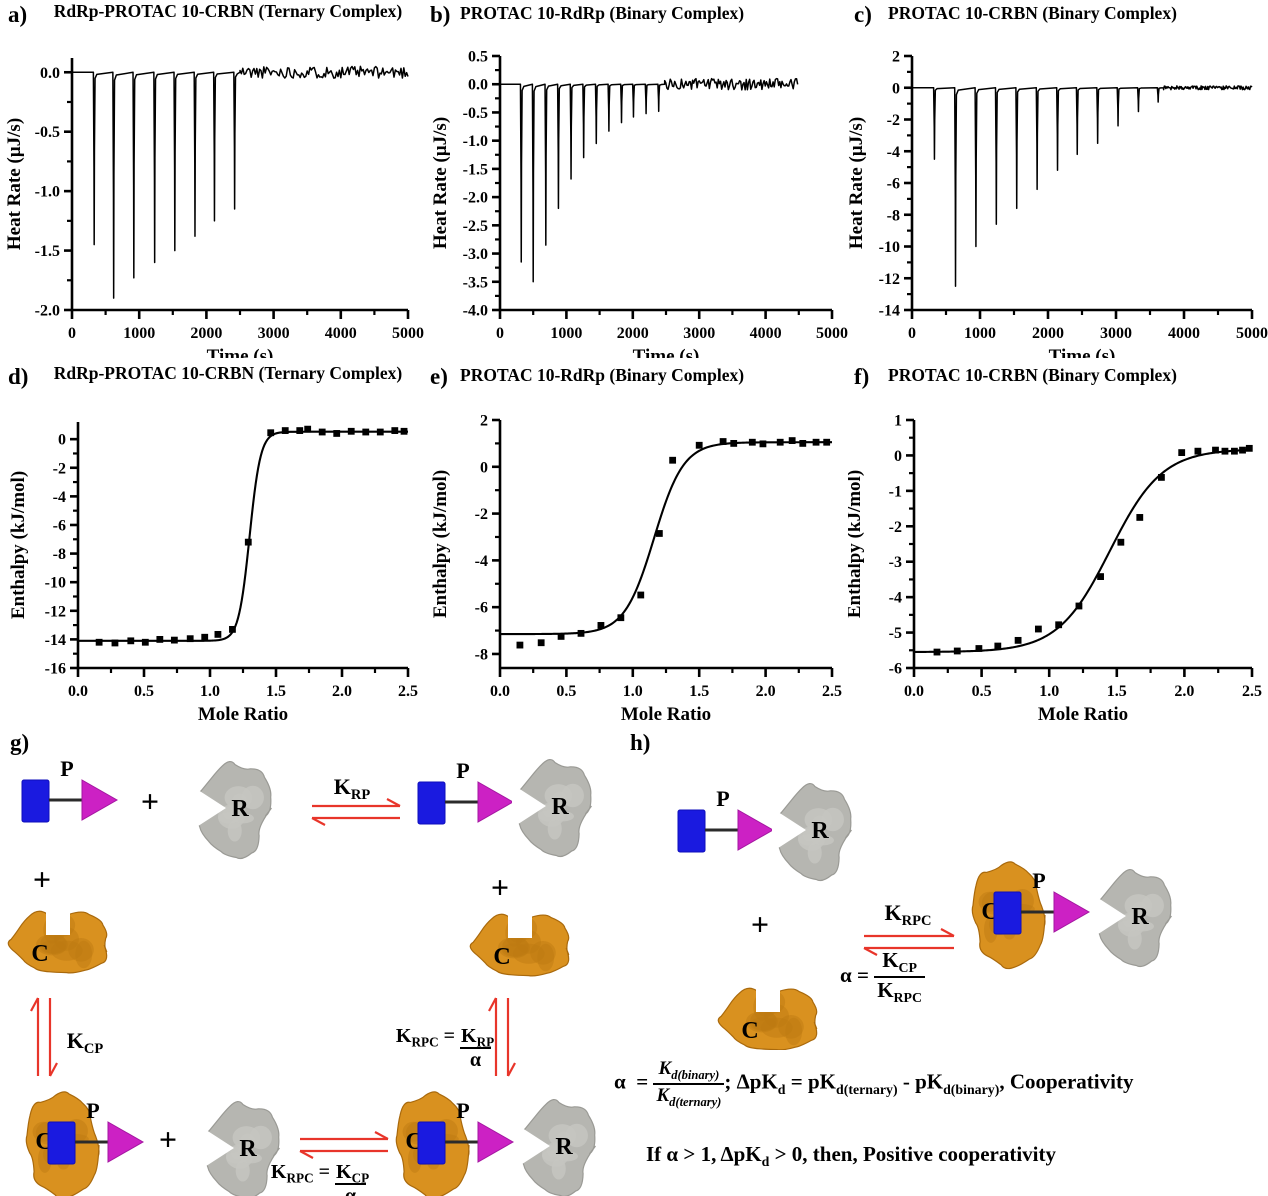 This screenshot has width=1268, height=1196. Describe the element at coordinates (18, 376) in the screenshot. I see `panel-d-label: d)` at that location.